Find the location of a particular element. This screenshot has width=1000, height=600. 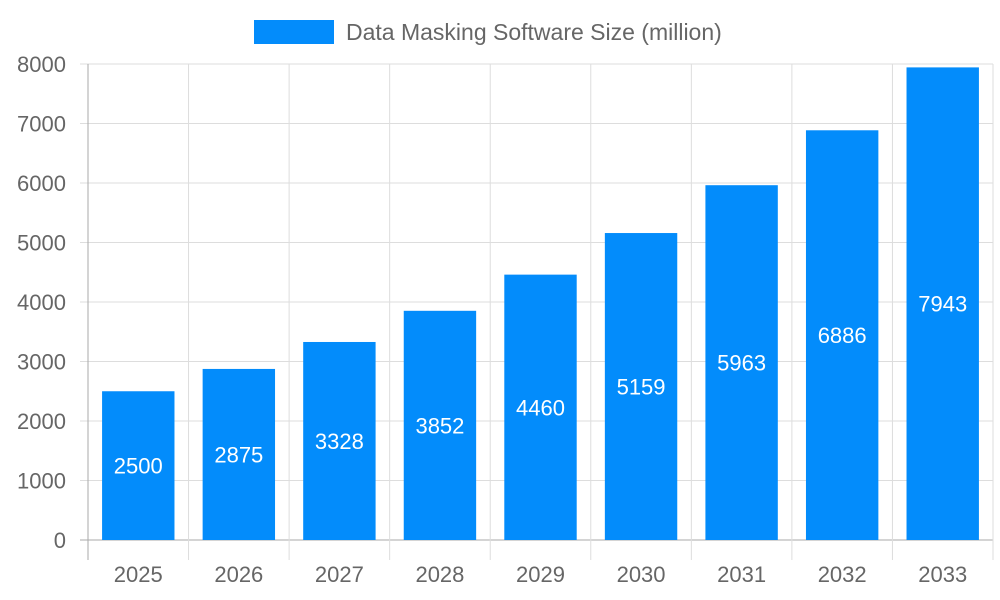

bar-2029 is located at coordinates (540, 407).